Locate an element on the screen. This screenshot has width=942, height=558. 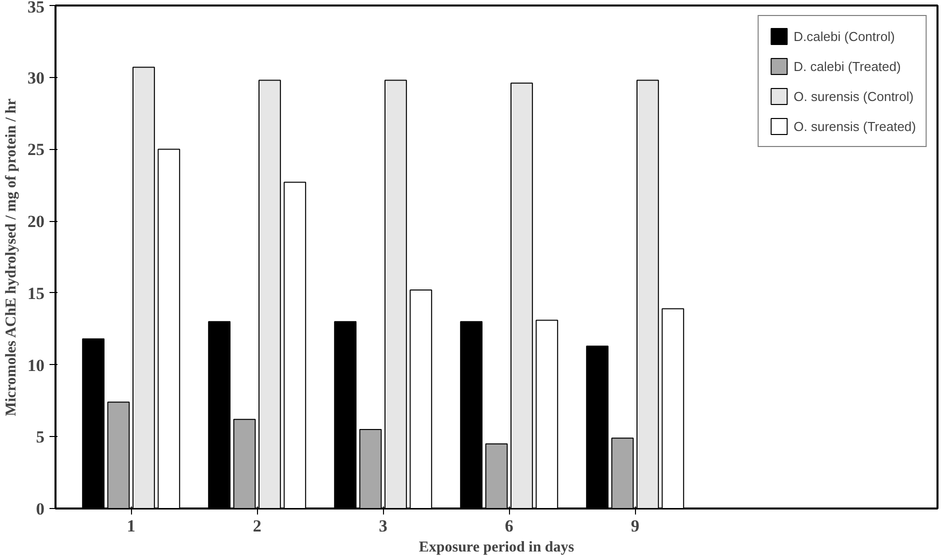
y-tick-label: 10 is located at coordinates (36, 365).